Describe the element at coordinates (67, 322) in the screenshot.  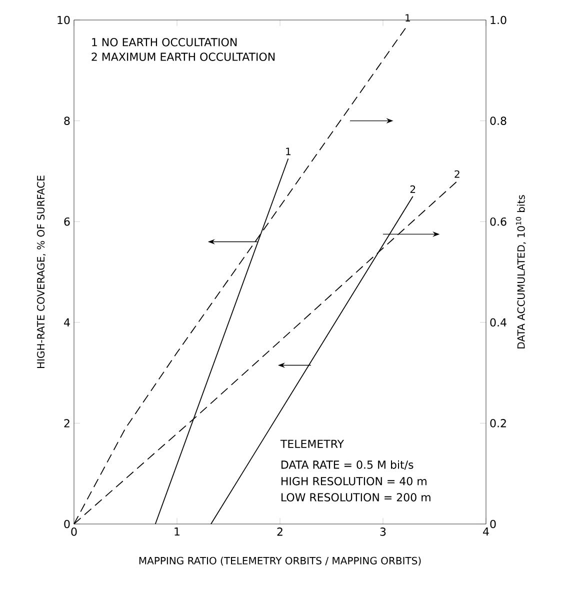
I see `y-tick-label: 4` at that location.